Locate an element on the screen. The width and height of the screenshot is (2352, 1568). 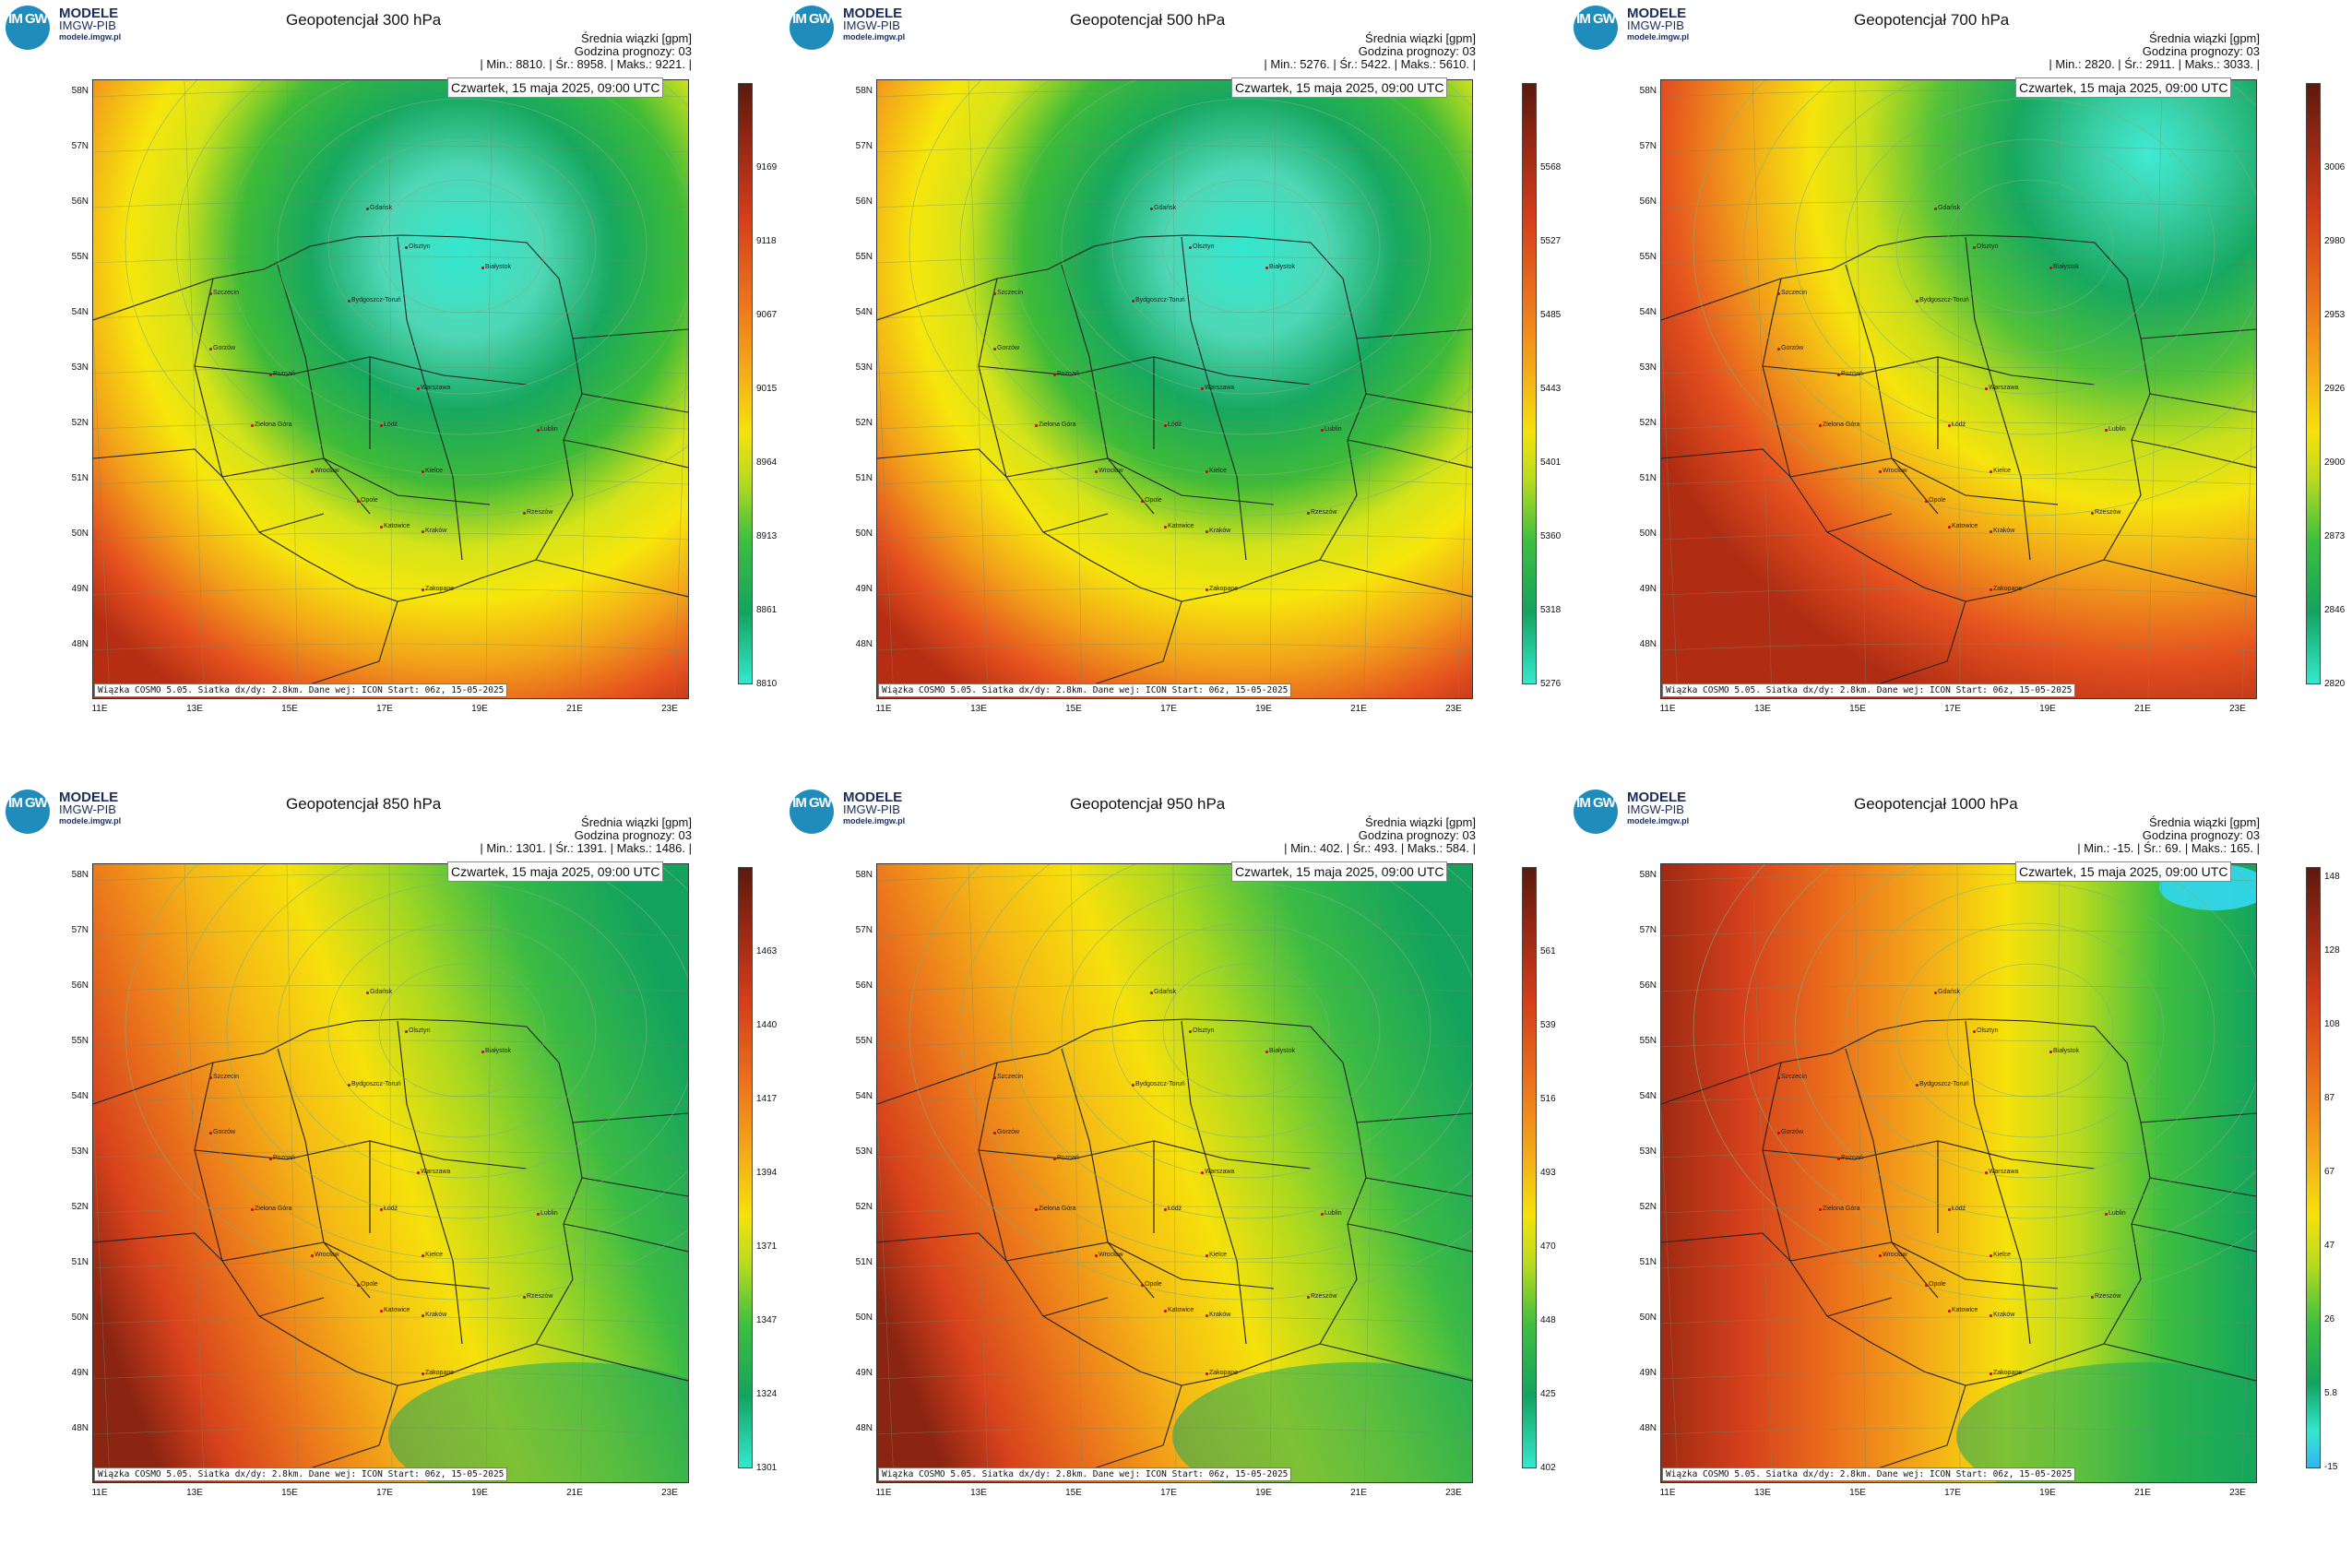
city-label: Gdańsk is located at coordinates (1163, 208).